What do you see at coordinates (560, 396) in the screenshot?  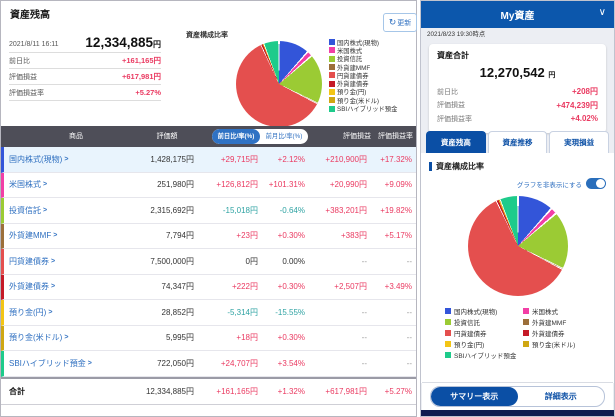 I see `detail-view-button: 詳細表示` at bounding box center [560, 396].